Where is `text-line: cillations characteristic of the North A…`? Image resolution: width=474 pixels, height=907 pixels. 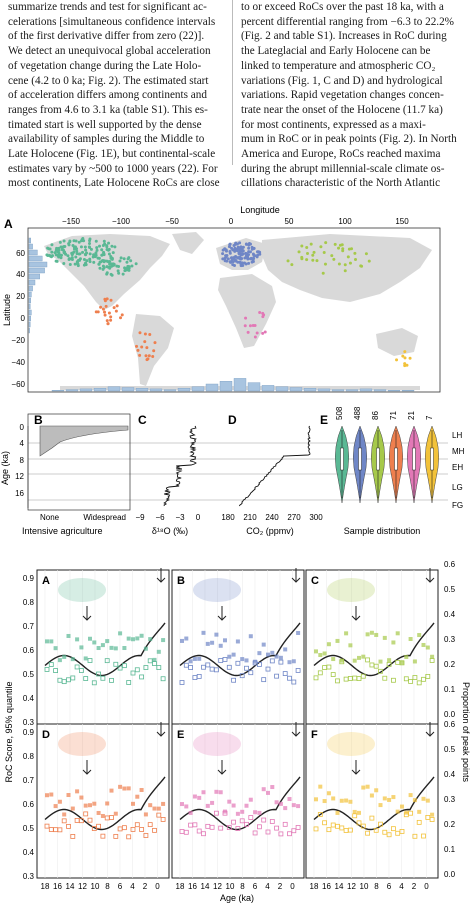 text-line: cillations characteristic of the North A… is located at coordinates (341, 183).